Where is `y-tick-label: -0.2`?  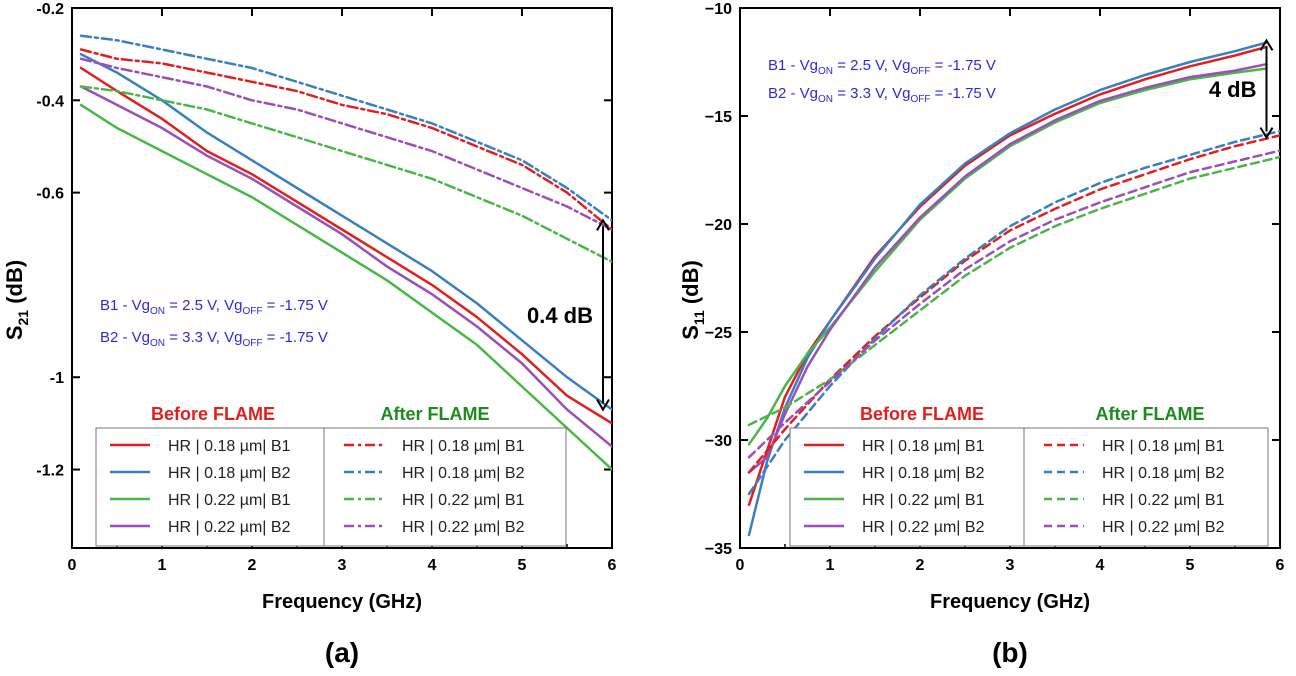
y-tick-label: -0.2 is located at coordinates (50, 9).